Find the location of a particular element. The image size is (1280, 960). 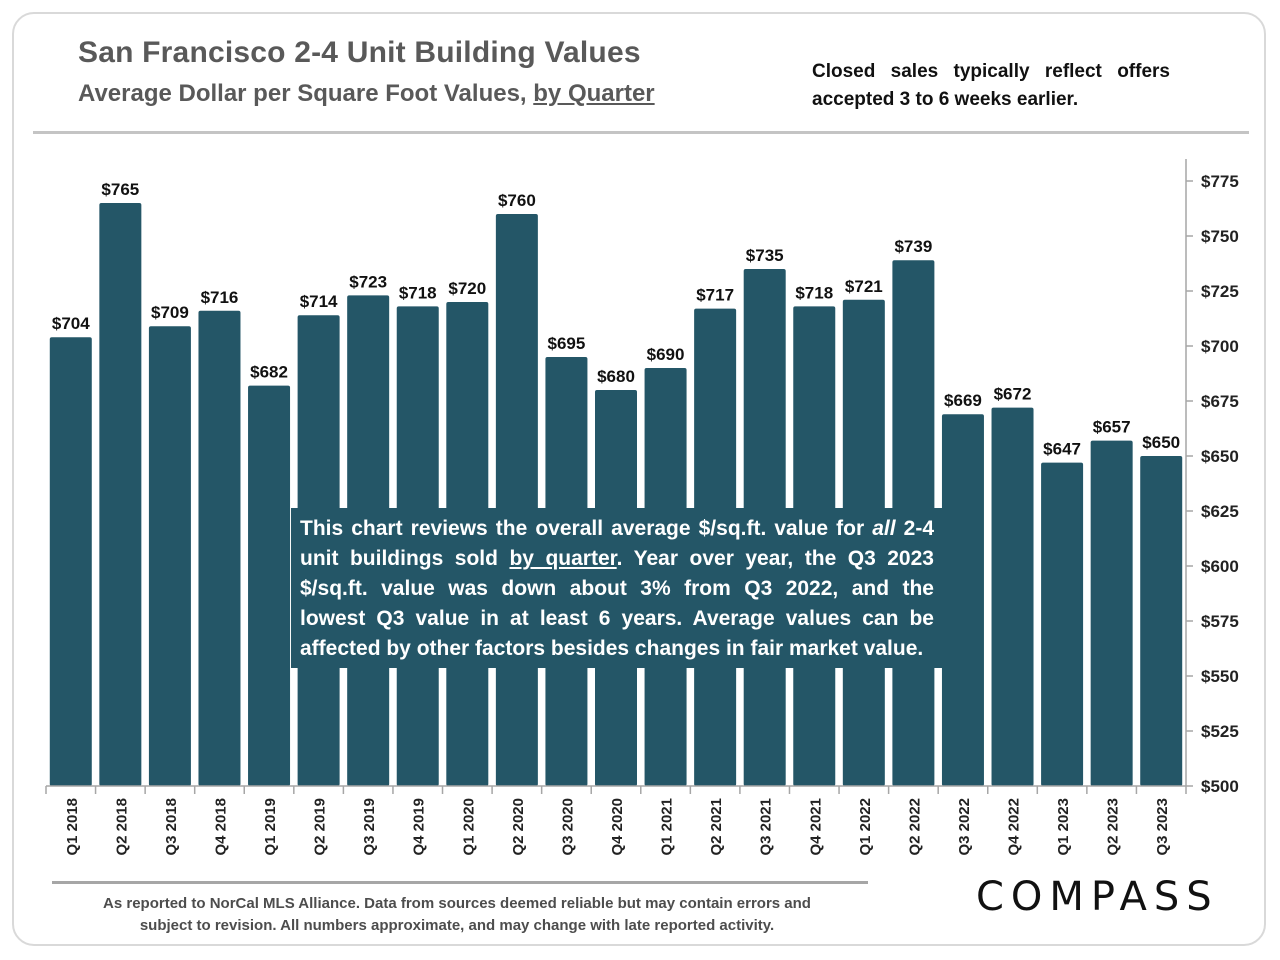

data-label: $669 is located at coordinates (963, 400).